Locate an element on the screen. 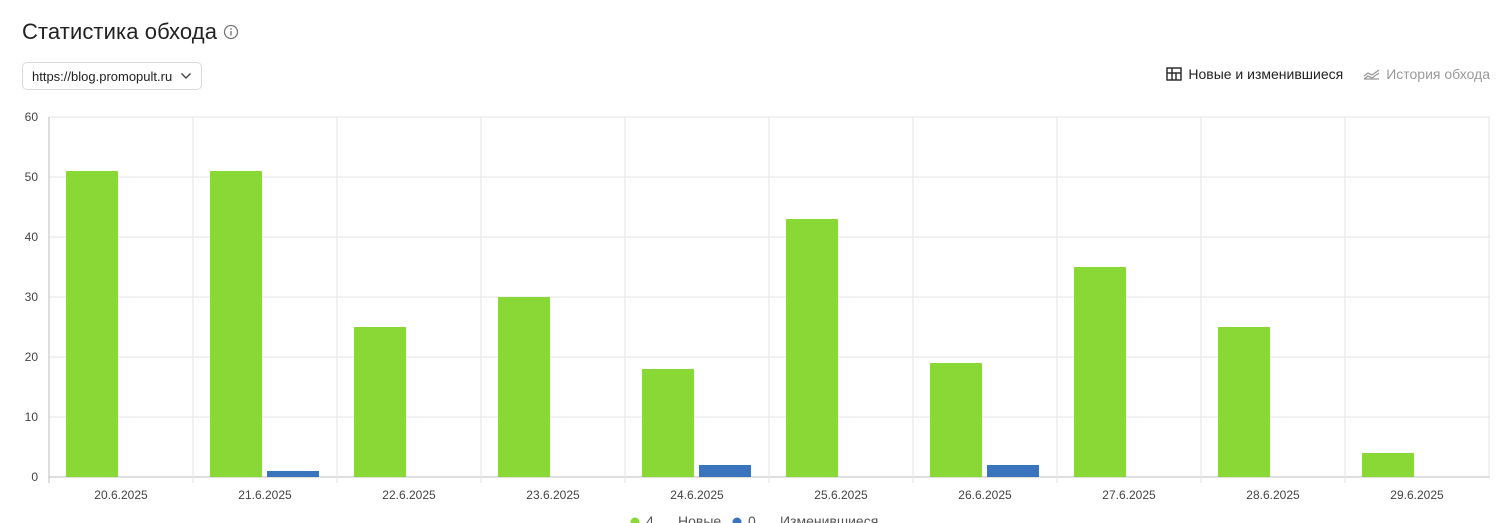 Image resolution: width=1506 pixels, height=523 pixels. legend-count: 0 is located at coordinates (752, 518).